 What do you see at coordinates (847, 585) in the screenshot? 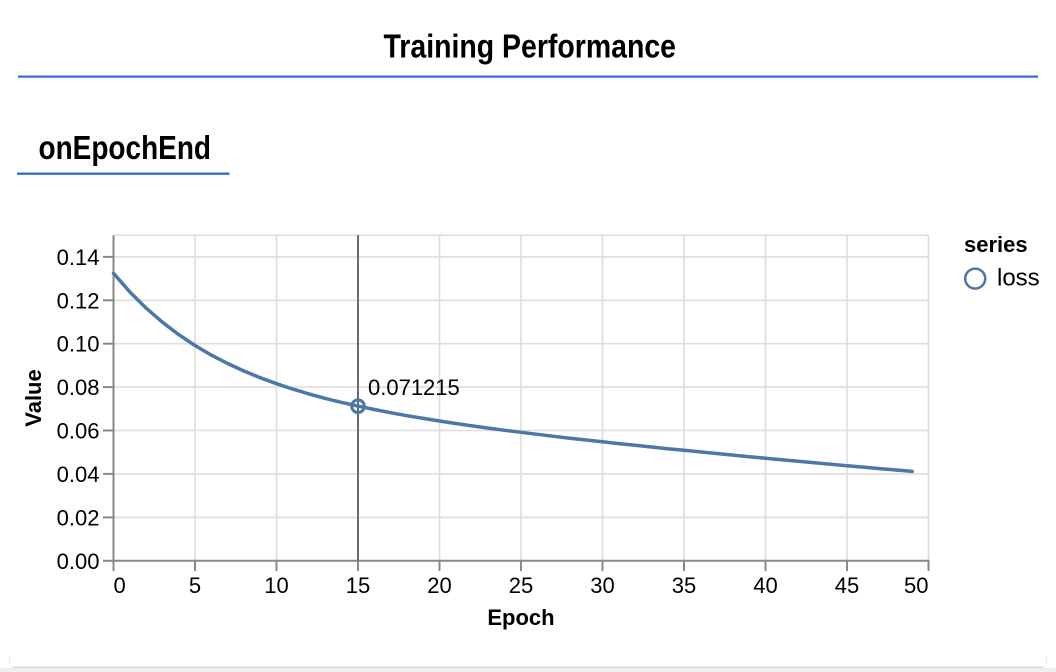
I see `svg-text: 45` at bounding box center [847, 585].